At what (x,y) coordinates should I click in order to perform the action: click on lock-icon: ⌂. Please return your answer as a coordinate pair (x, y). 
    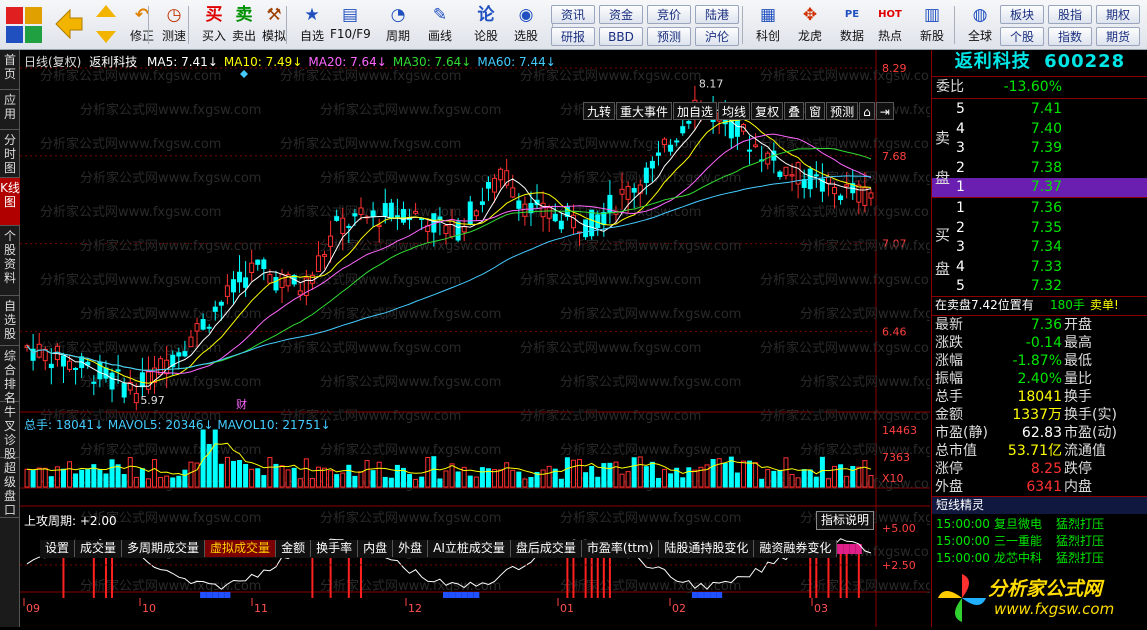
    Looking at the image, I should click on (867, 111).